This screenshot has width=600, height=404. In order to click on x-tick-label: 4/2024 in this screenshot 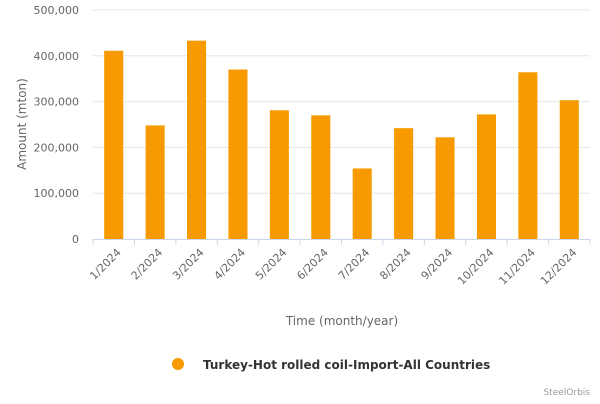, I will do `click(230, 264)`.